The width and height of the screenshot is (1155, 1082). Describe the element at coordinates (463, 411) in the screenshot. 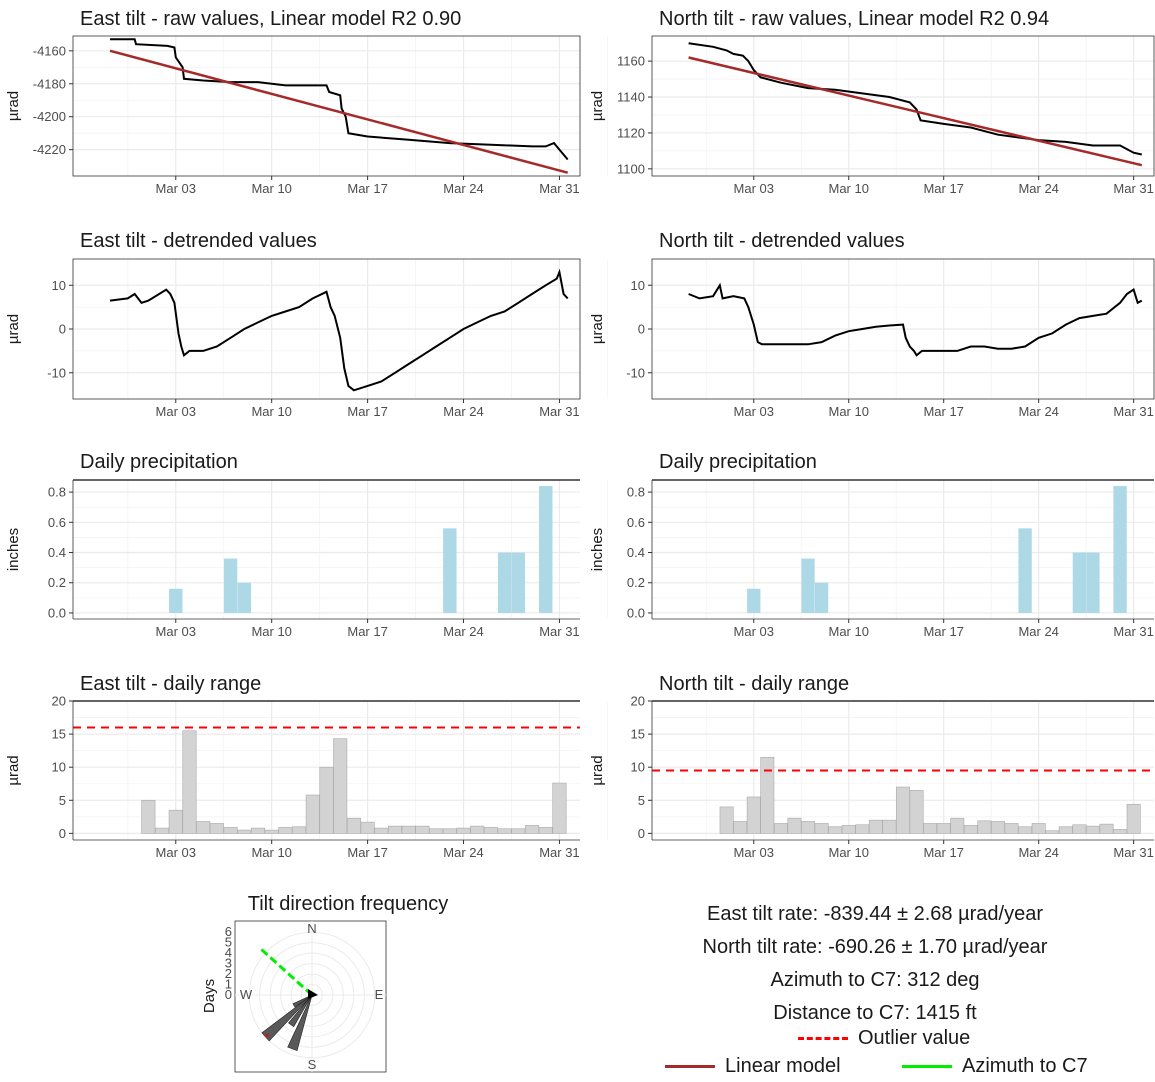

I see `east_detr-x-tick-label: Mar 24` at that location.